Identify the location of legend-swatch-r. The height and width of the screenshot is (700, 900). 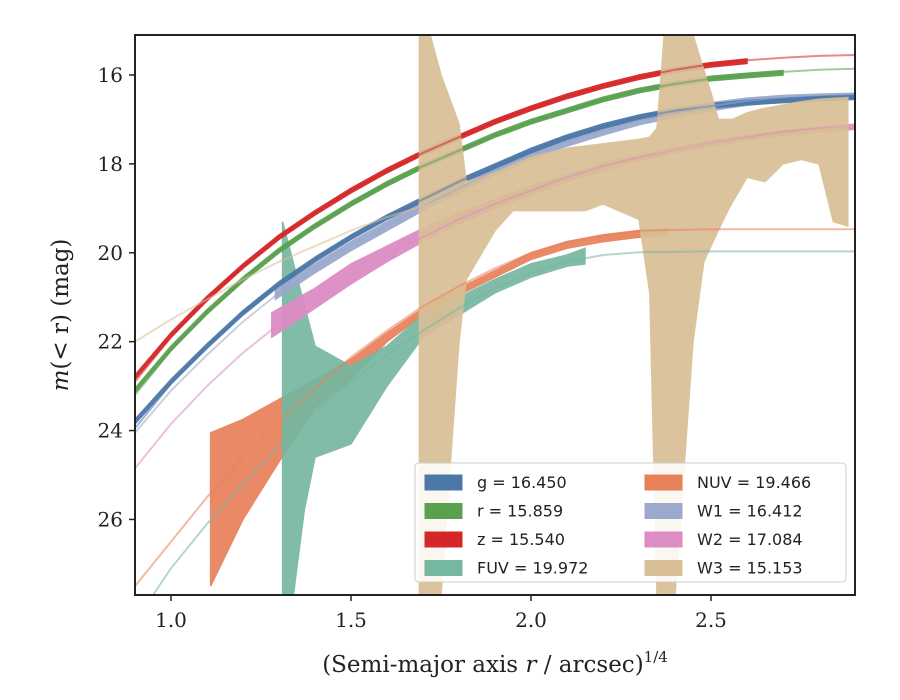
(443, 511).